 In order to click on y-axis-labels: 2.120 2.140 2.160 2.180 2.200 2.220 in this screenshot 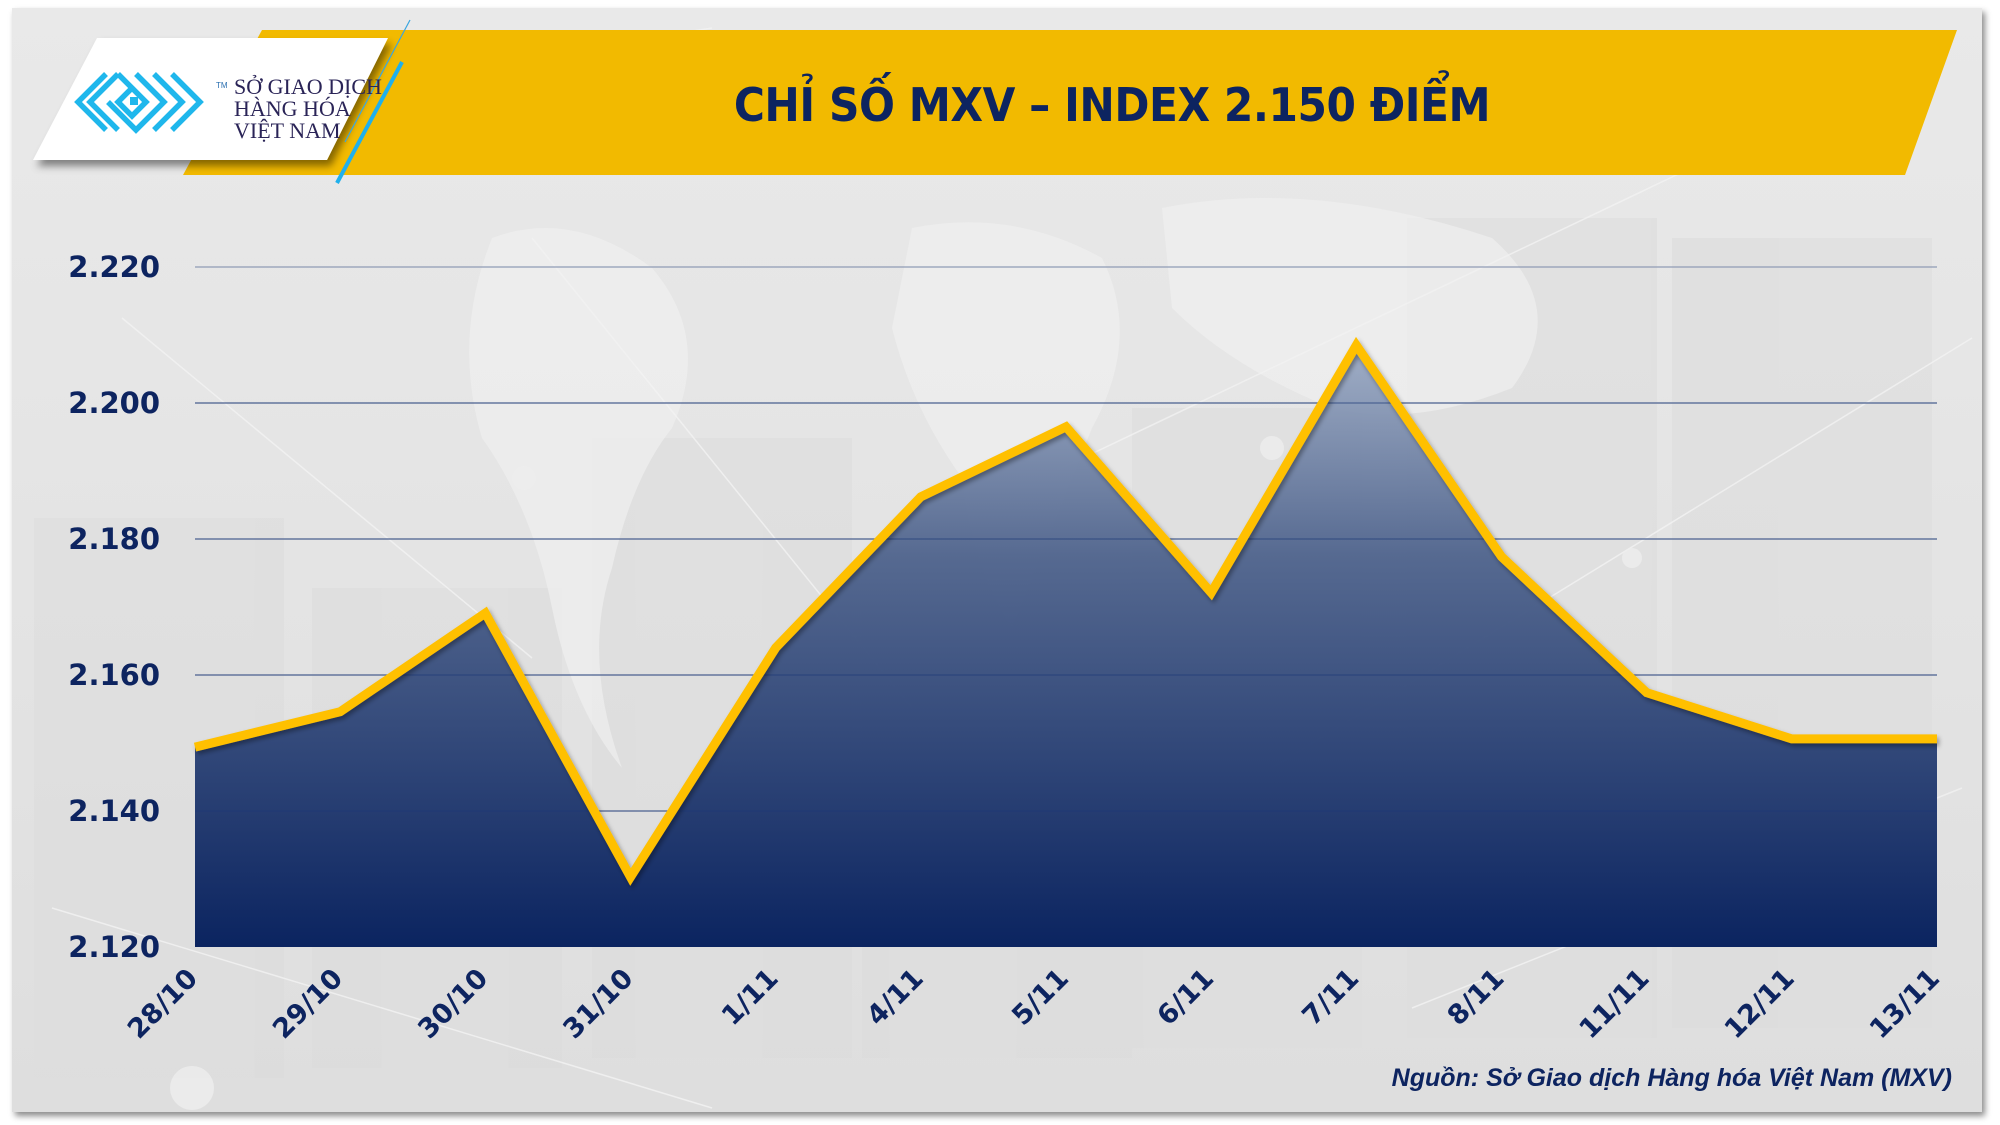, I will do `click(114, 607)`.